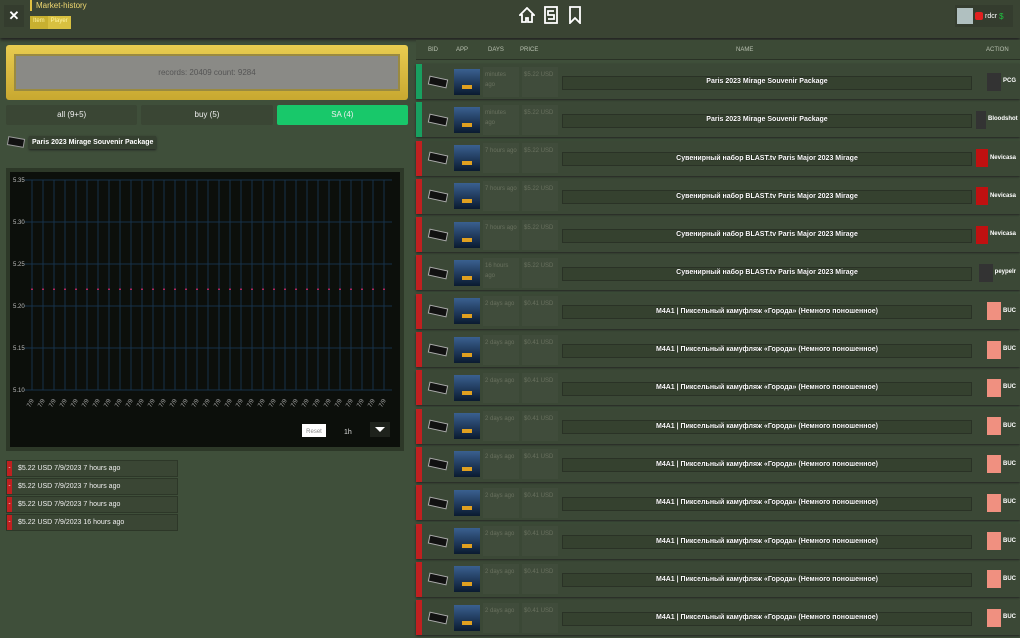  What do you see at coordinates (59, 22) in the screenshot?
I see `tab-player: Player` at bounding box center [59, 22].